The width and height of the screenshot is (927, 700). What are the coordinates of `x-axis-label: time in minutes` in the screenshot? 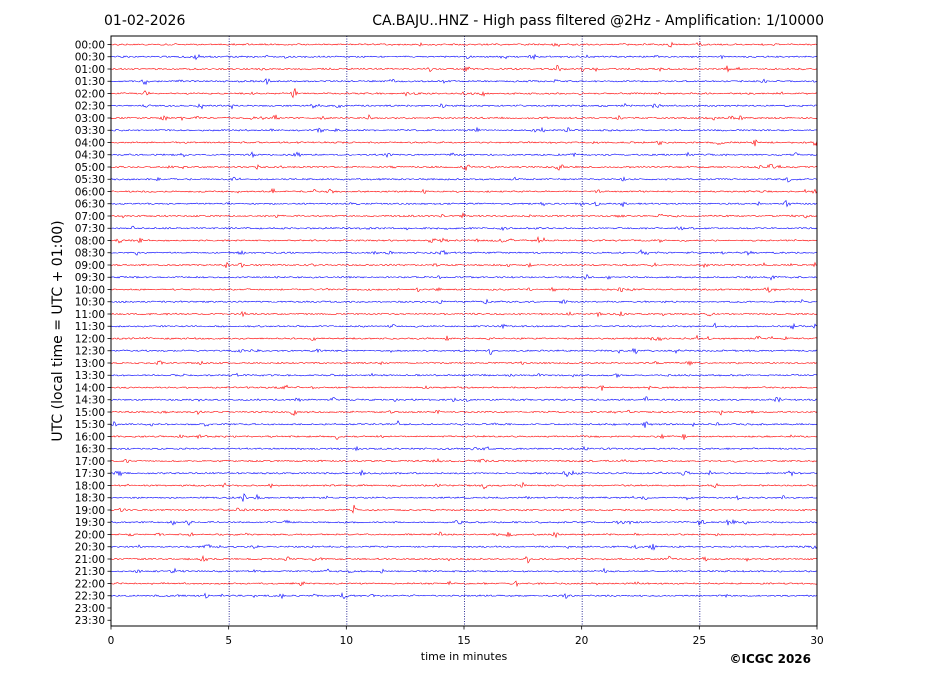 It's located at (464, 656).